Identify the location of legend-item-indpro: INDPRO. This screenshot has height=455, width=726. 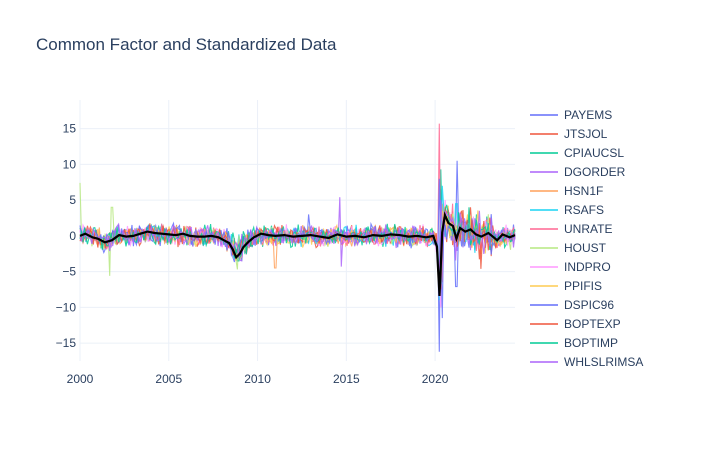
(570, 267).